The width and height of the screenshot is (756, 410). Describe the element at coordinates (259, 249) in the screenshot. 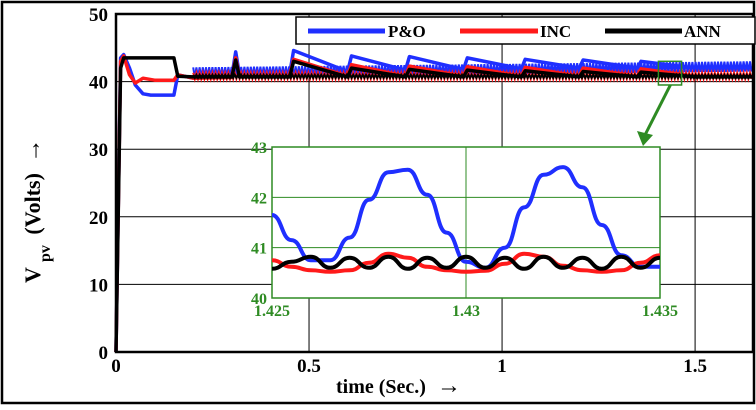

I see `inset-y-tick-label: 41` at that location.